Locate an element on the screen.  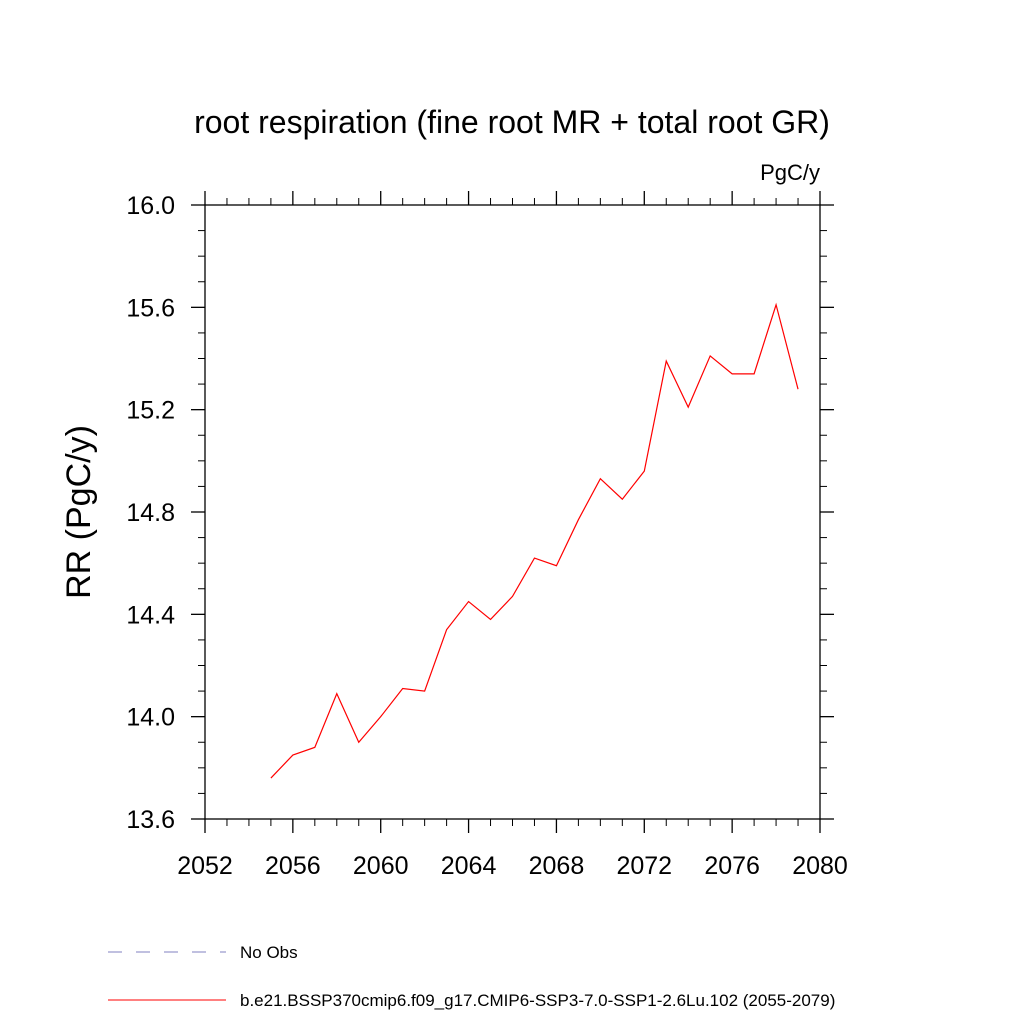
x-tick-label: 2056 is located at coordinates (293, 866).